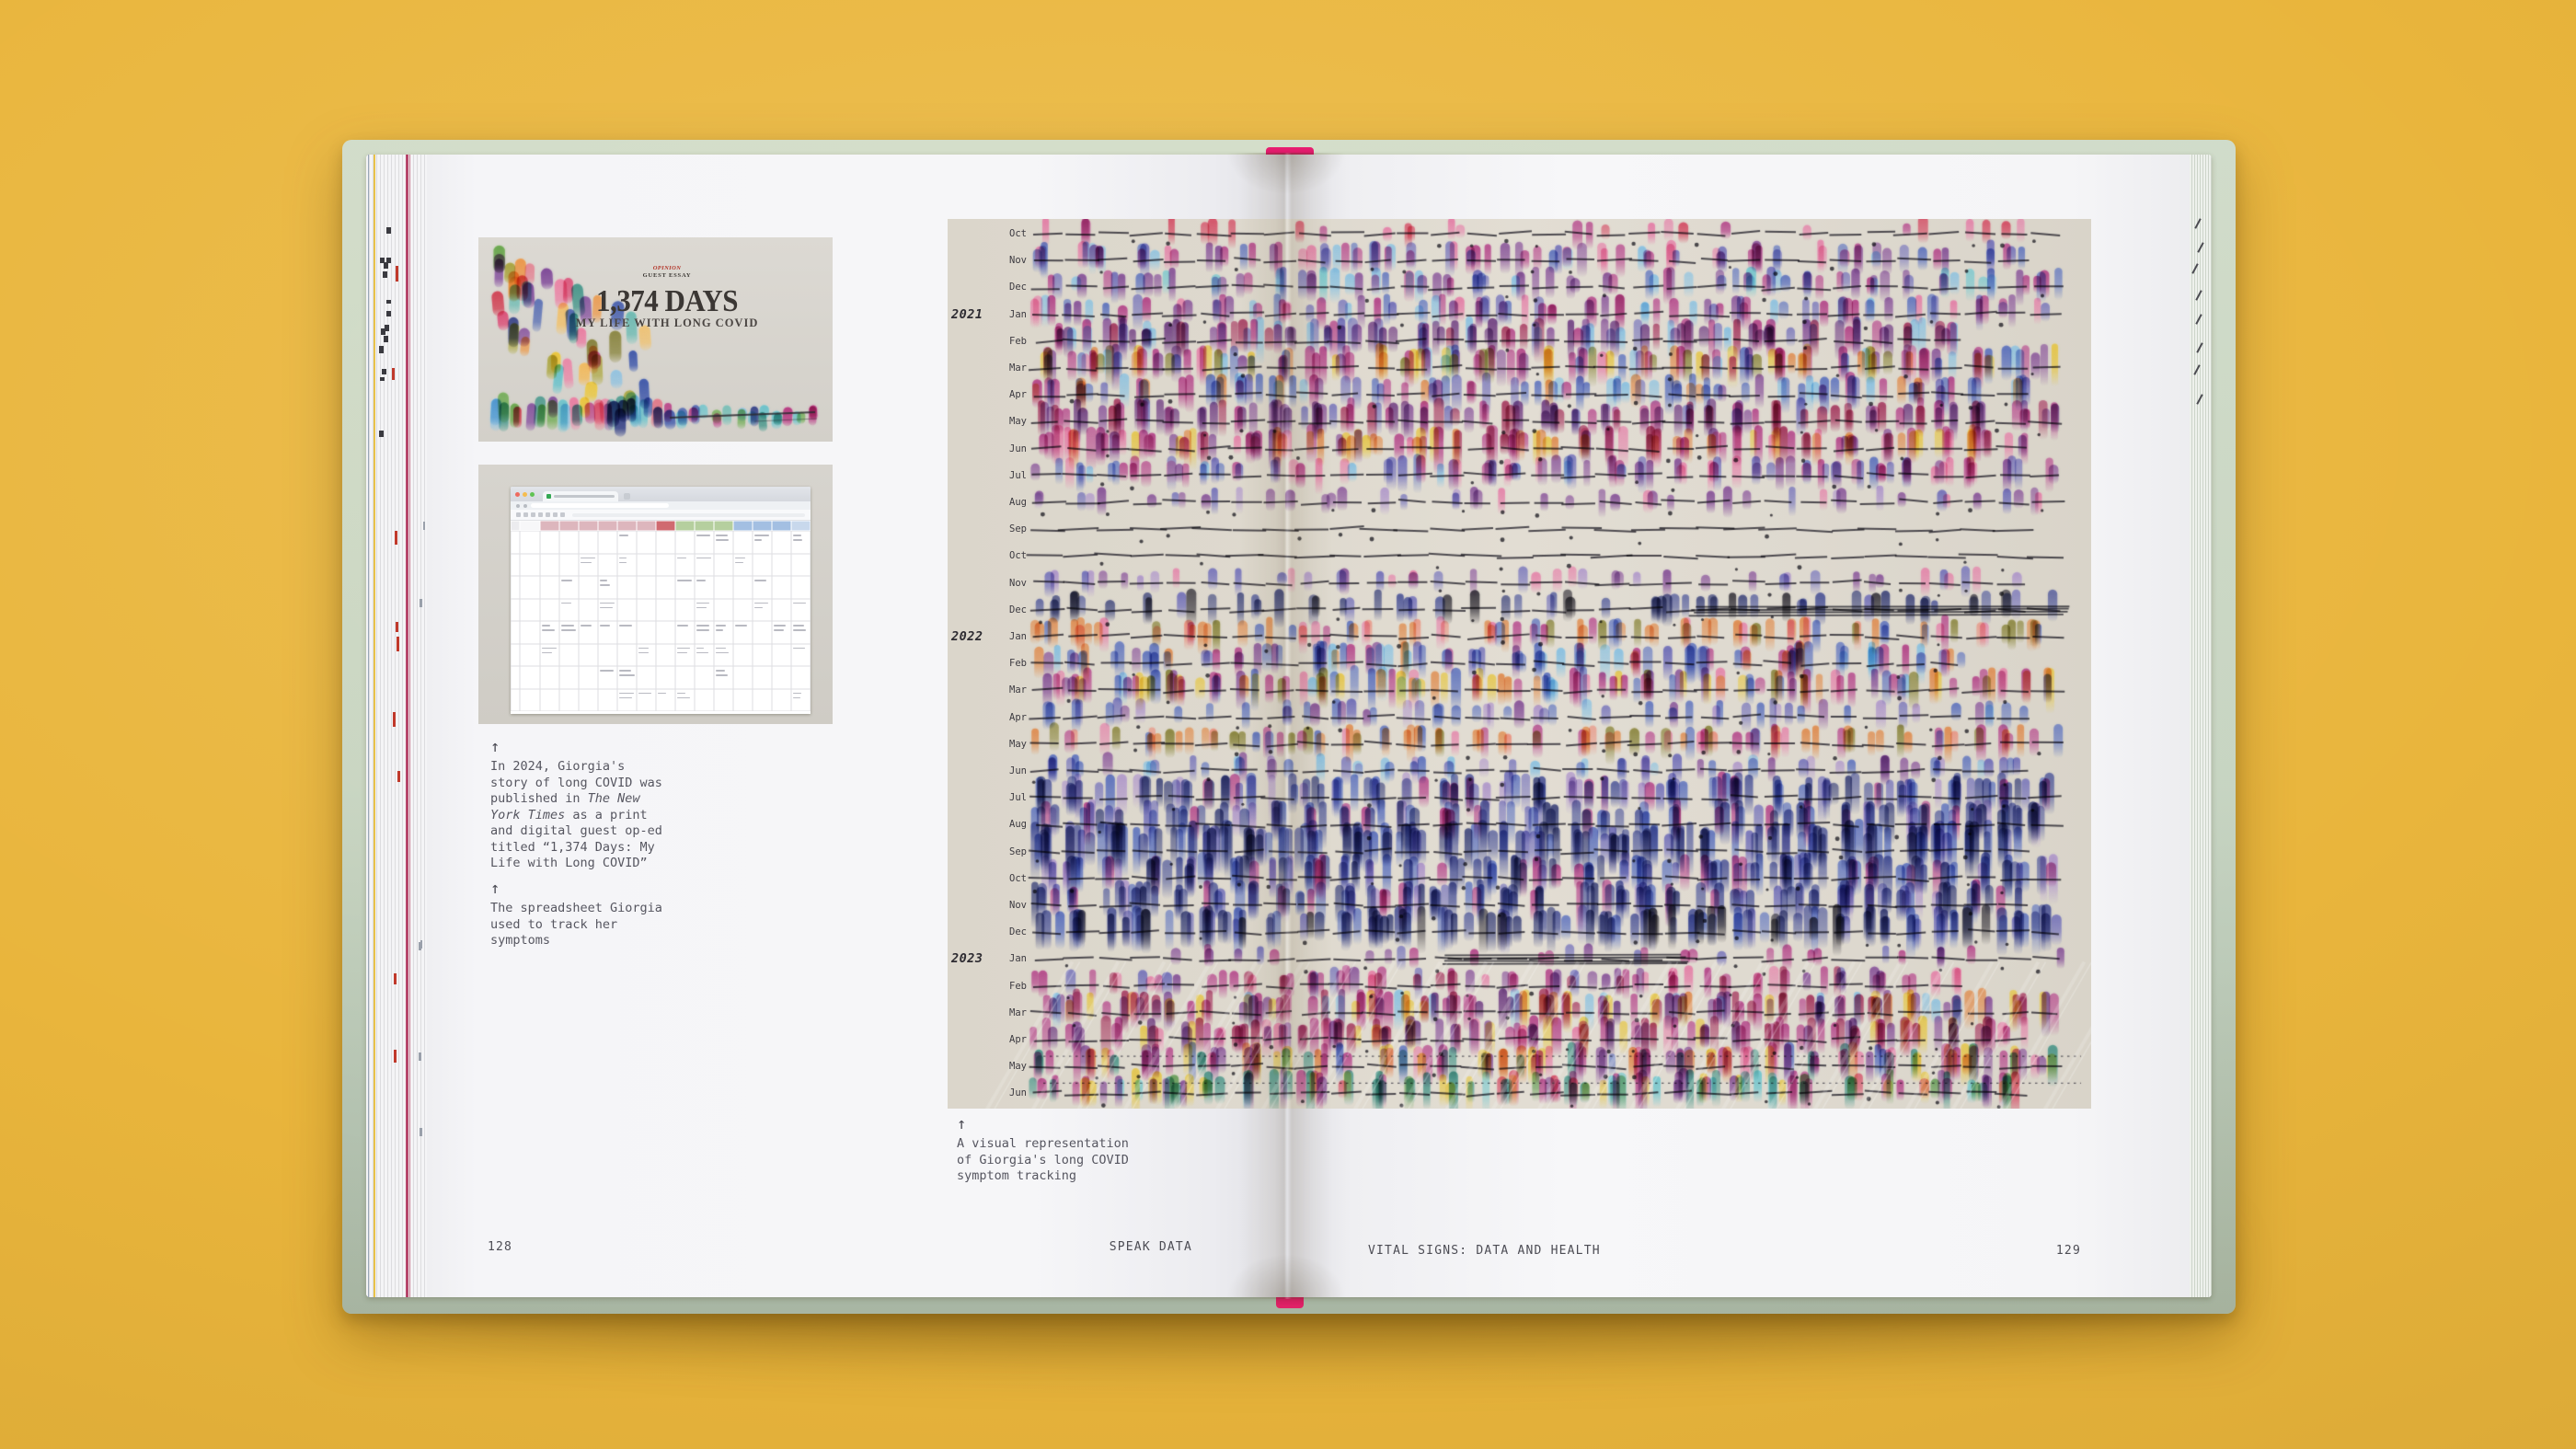 The image size is (2576, 1449). Describe the element at coordinates (407, 726) in the screenshot. I see `page-edge-red-line` at that location.